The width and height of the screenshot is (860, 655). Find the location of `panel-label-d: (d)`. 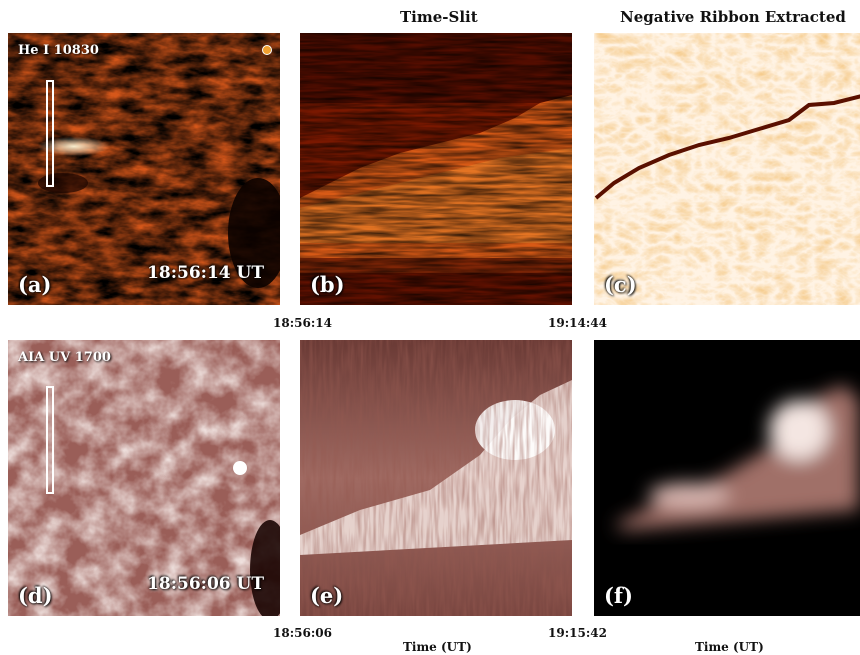

panel-label-d: (d) is located at coordinates (35, 595).